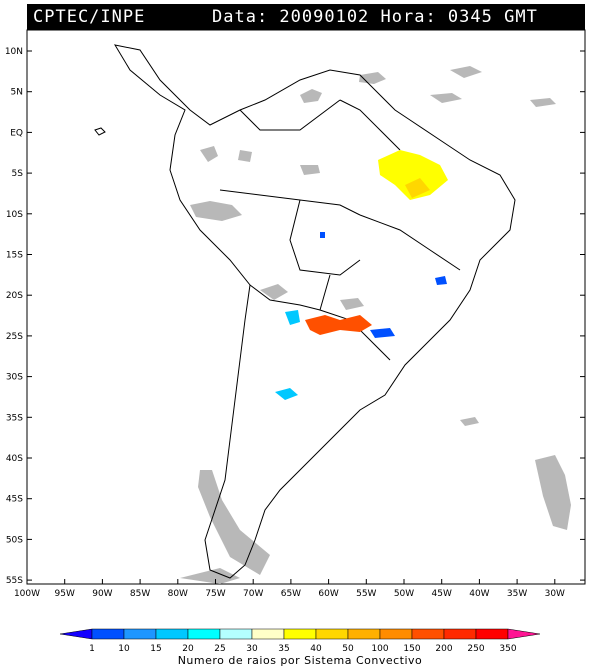 The width and height of the screenshot is (600, 670). What do you see at coordinates (253, 594) in the screenshot?
I see `lon-label: 70W` at bounding box center [253, 594].